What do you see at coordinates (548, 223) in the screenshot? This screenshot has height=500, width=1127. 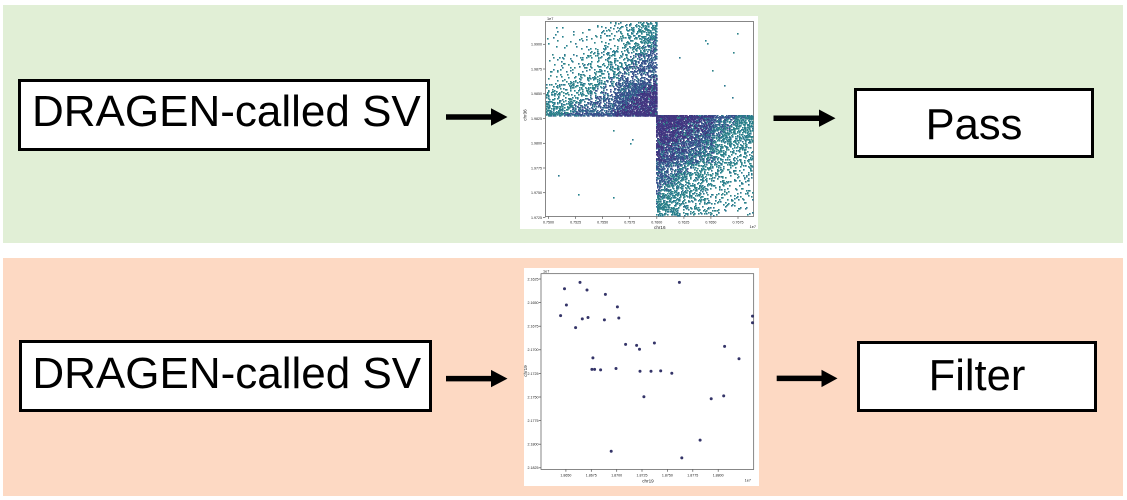 I see `svg-text: 0.7500` at bounding box center [548, 223].